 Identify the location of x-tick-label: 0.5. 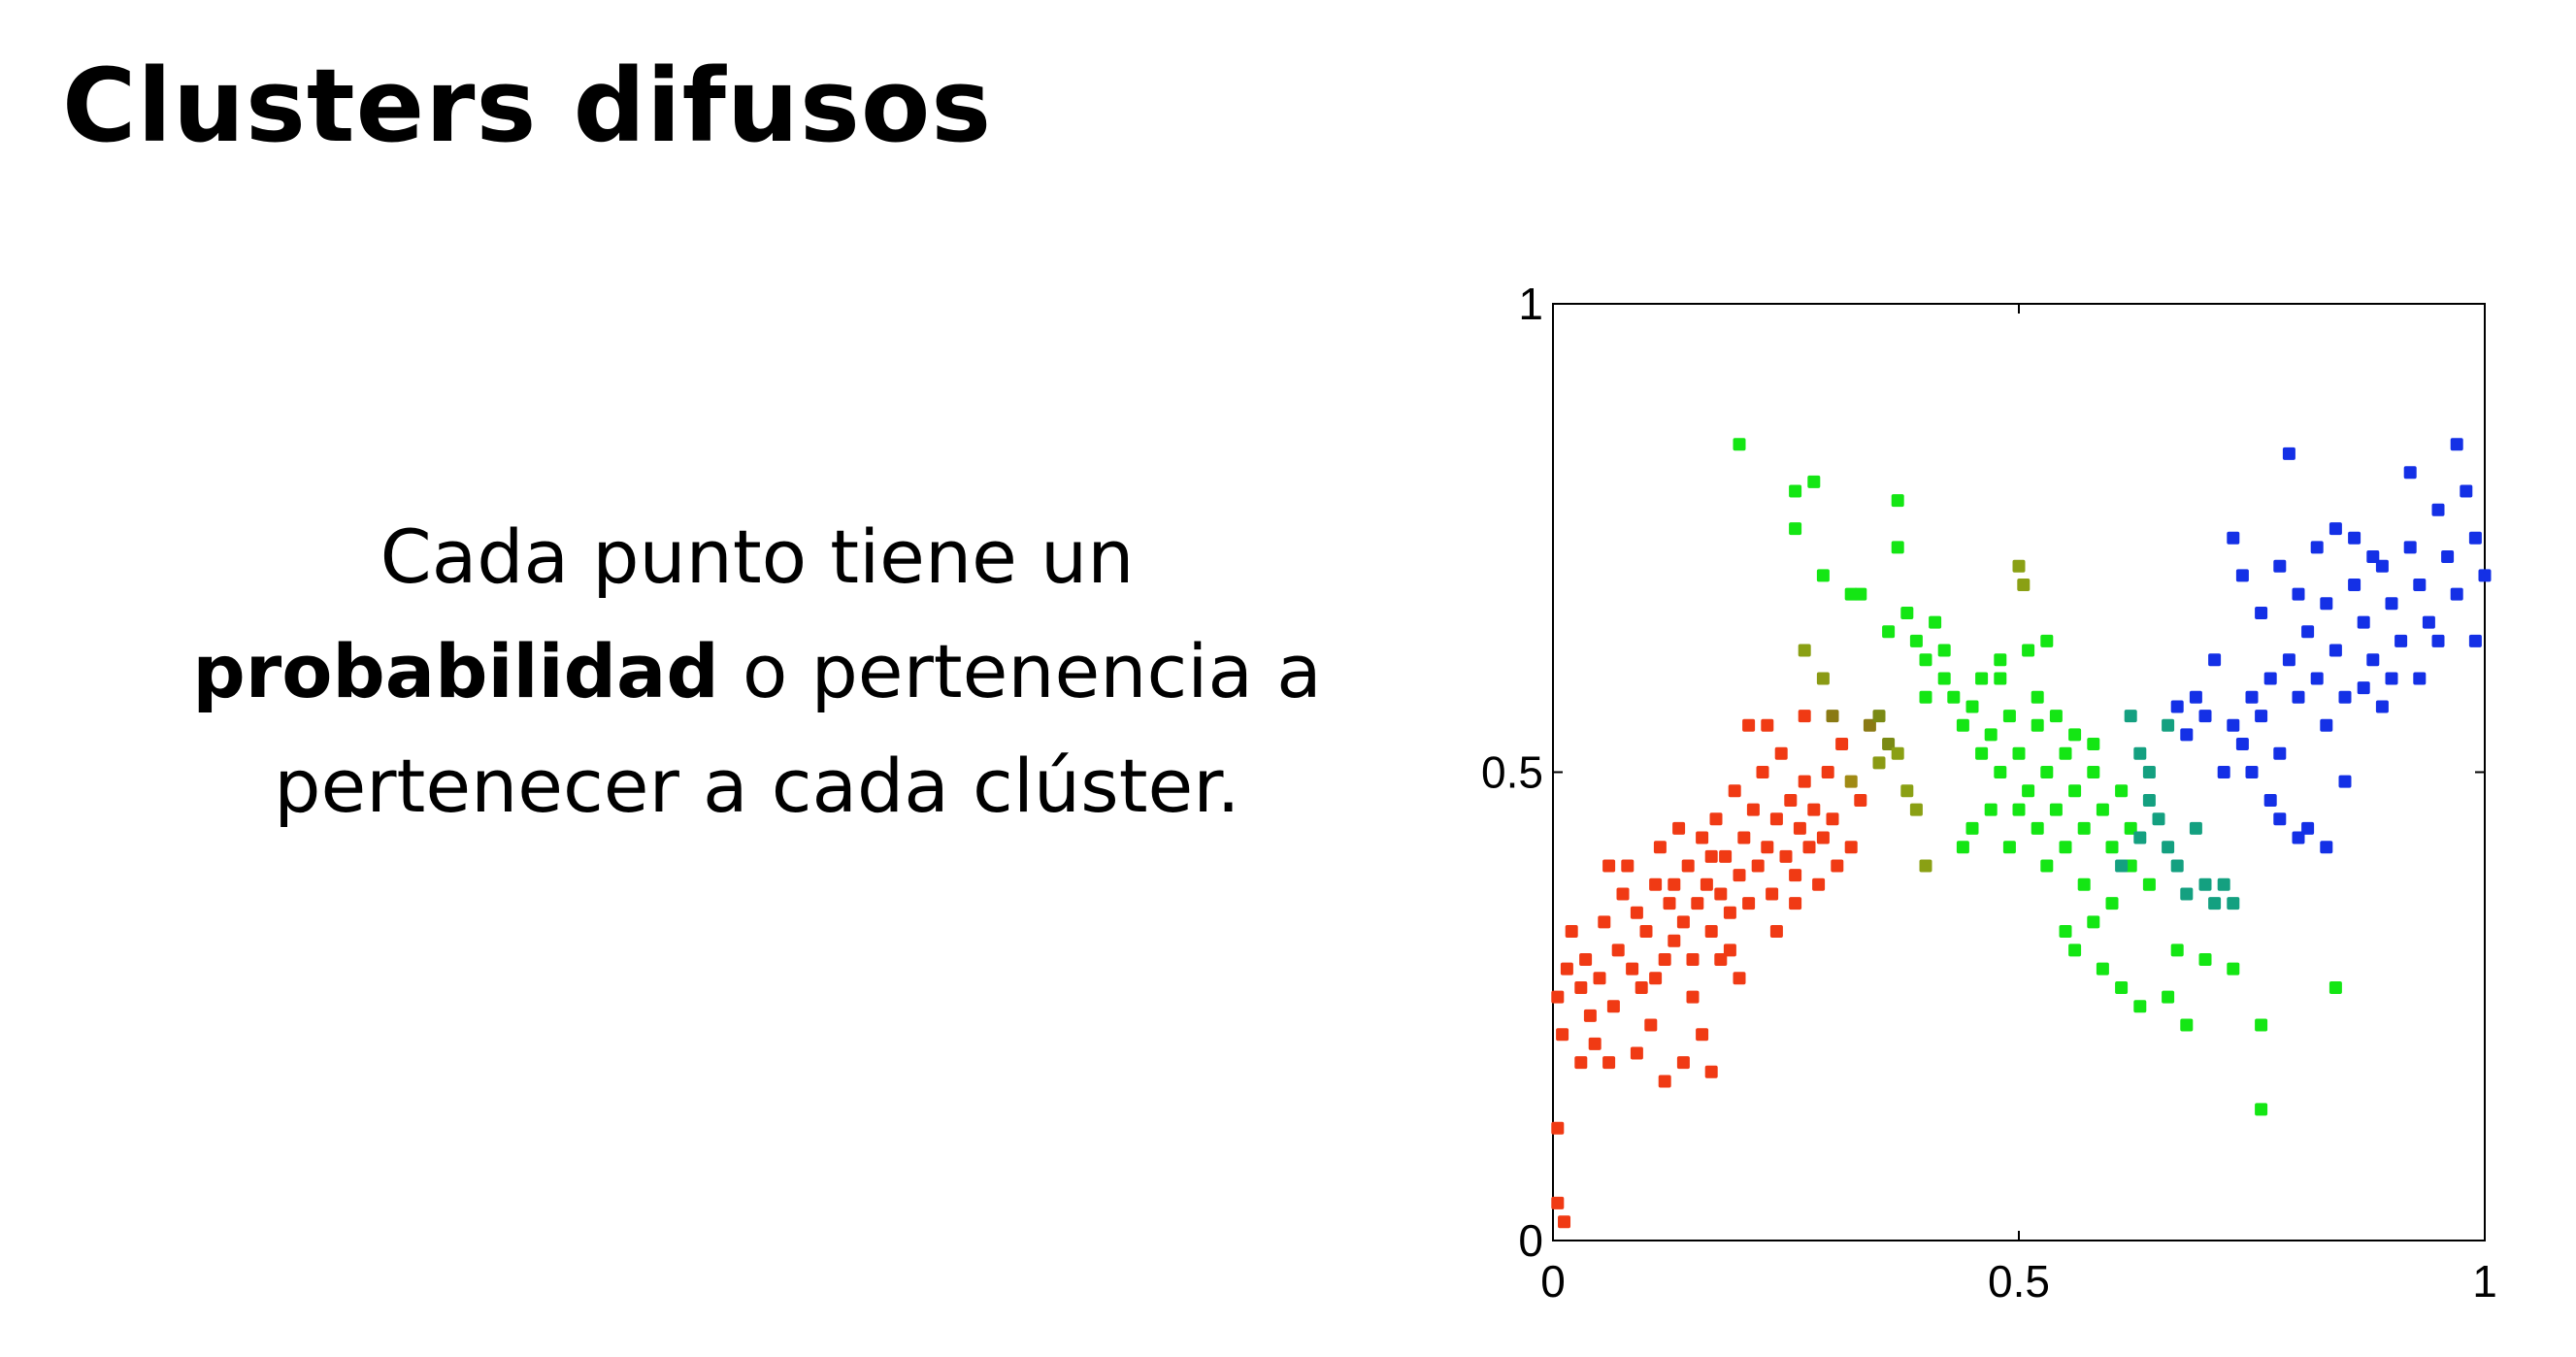
(2019, 1282).